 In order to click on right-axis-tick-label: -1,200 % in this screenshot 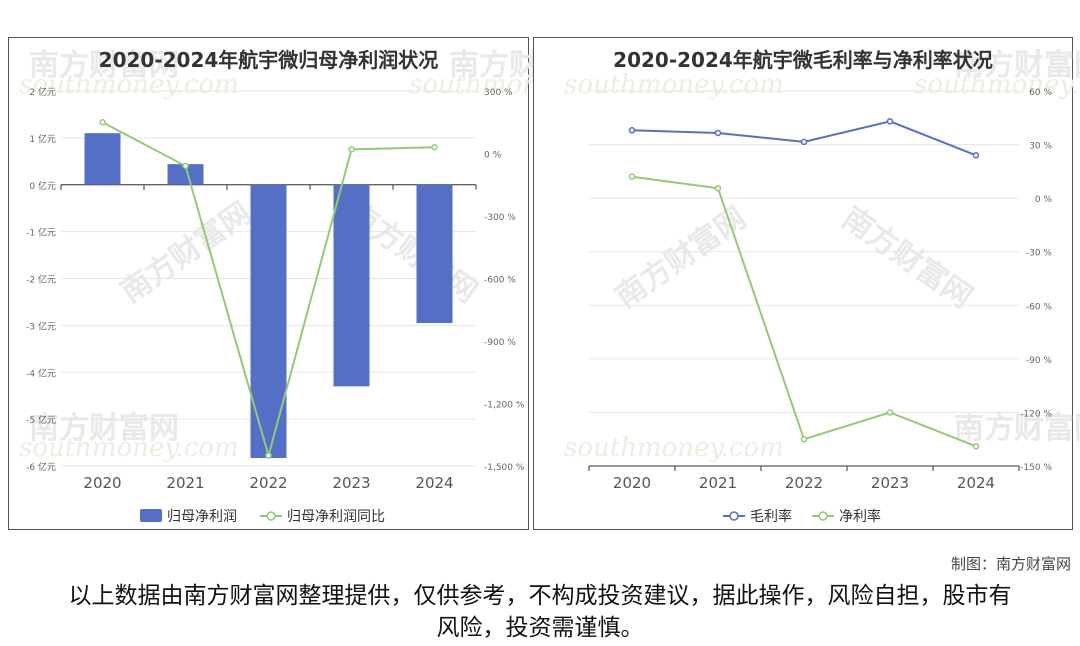, I will do `click(504, 406)`.